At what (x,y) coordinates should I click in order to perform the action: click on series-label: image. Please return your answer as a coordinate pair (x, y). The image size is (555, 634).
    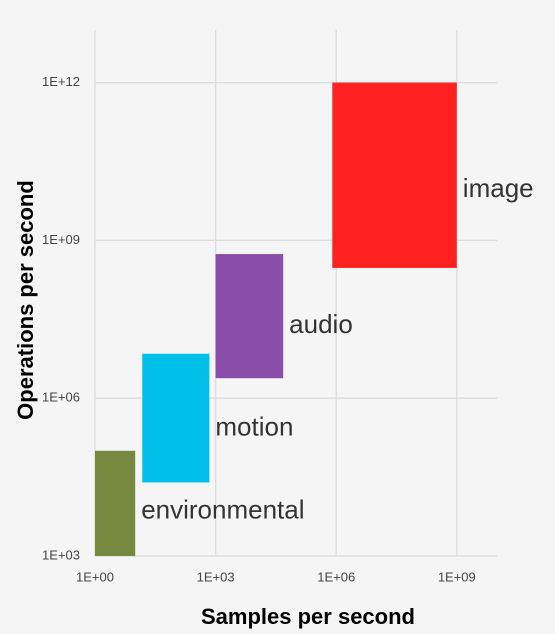
    Looking at the image, I should click on (498, 188).